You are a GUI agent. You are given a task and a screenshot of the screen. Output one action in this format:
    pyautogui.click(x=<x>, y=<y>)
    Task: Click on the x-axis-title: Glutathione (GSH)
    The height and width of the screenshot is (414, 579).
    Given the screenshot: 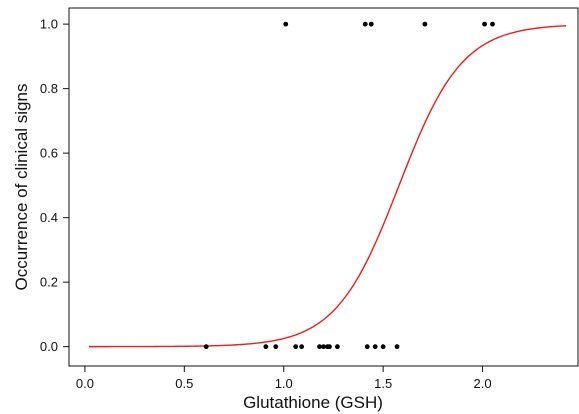 What is the action you would take?
    pyautogui.click(x=313, y=402)
    